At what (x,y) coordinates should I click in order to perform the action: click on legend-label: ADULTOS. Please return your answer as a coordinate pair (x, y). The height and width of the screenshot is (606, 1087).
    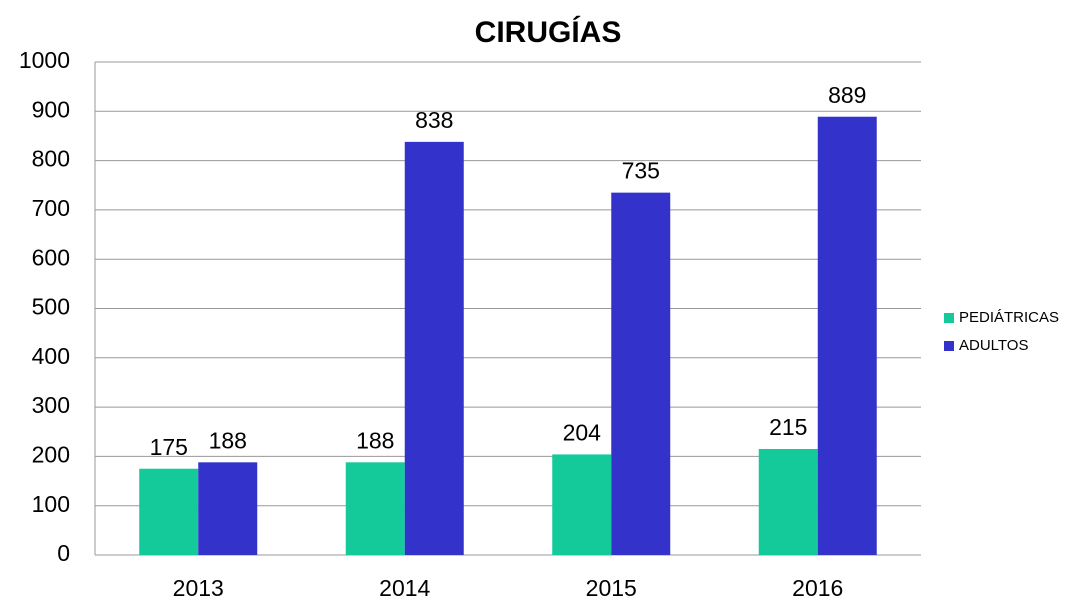
    Looking at the image, I should click on (993, 345).